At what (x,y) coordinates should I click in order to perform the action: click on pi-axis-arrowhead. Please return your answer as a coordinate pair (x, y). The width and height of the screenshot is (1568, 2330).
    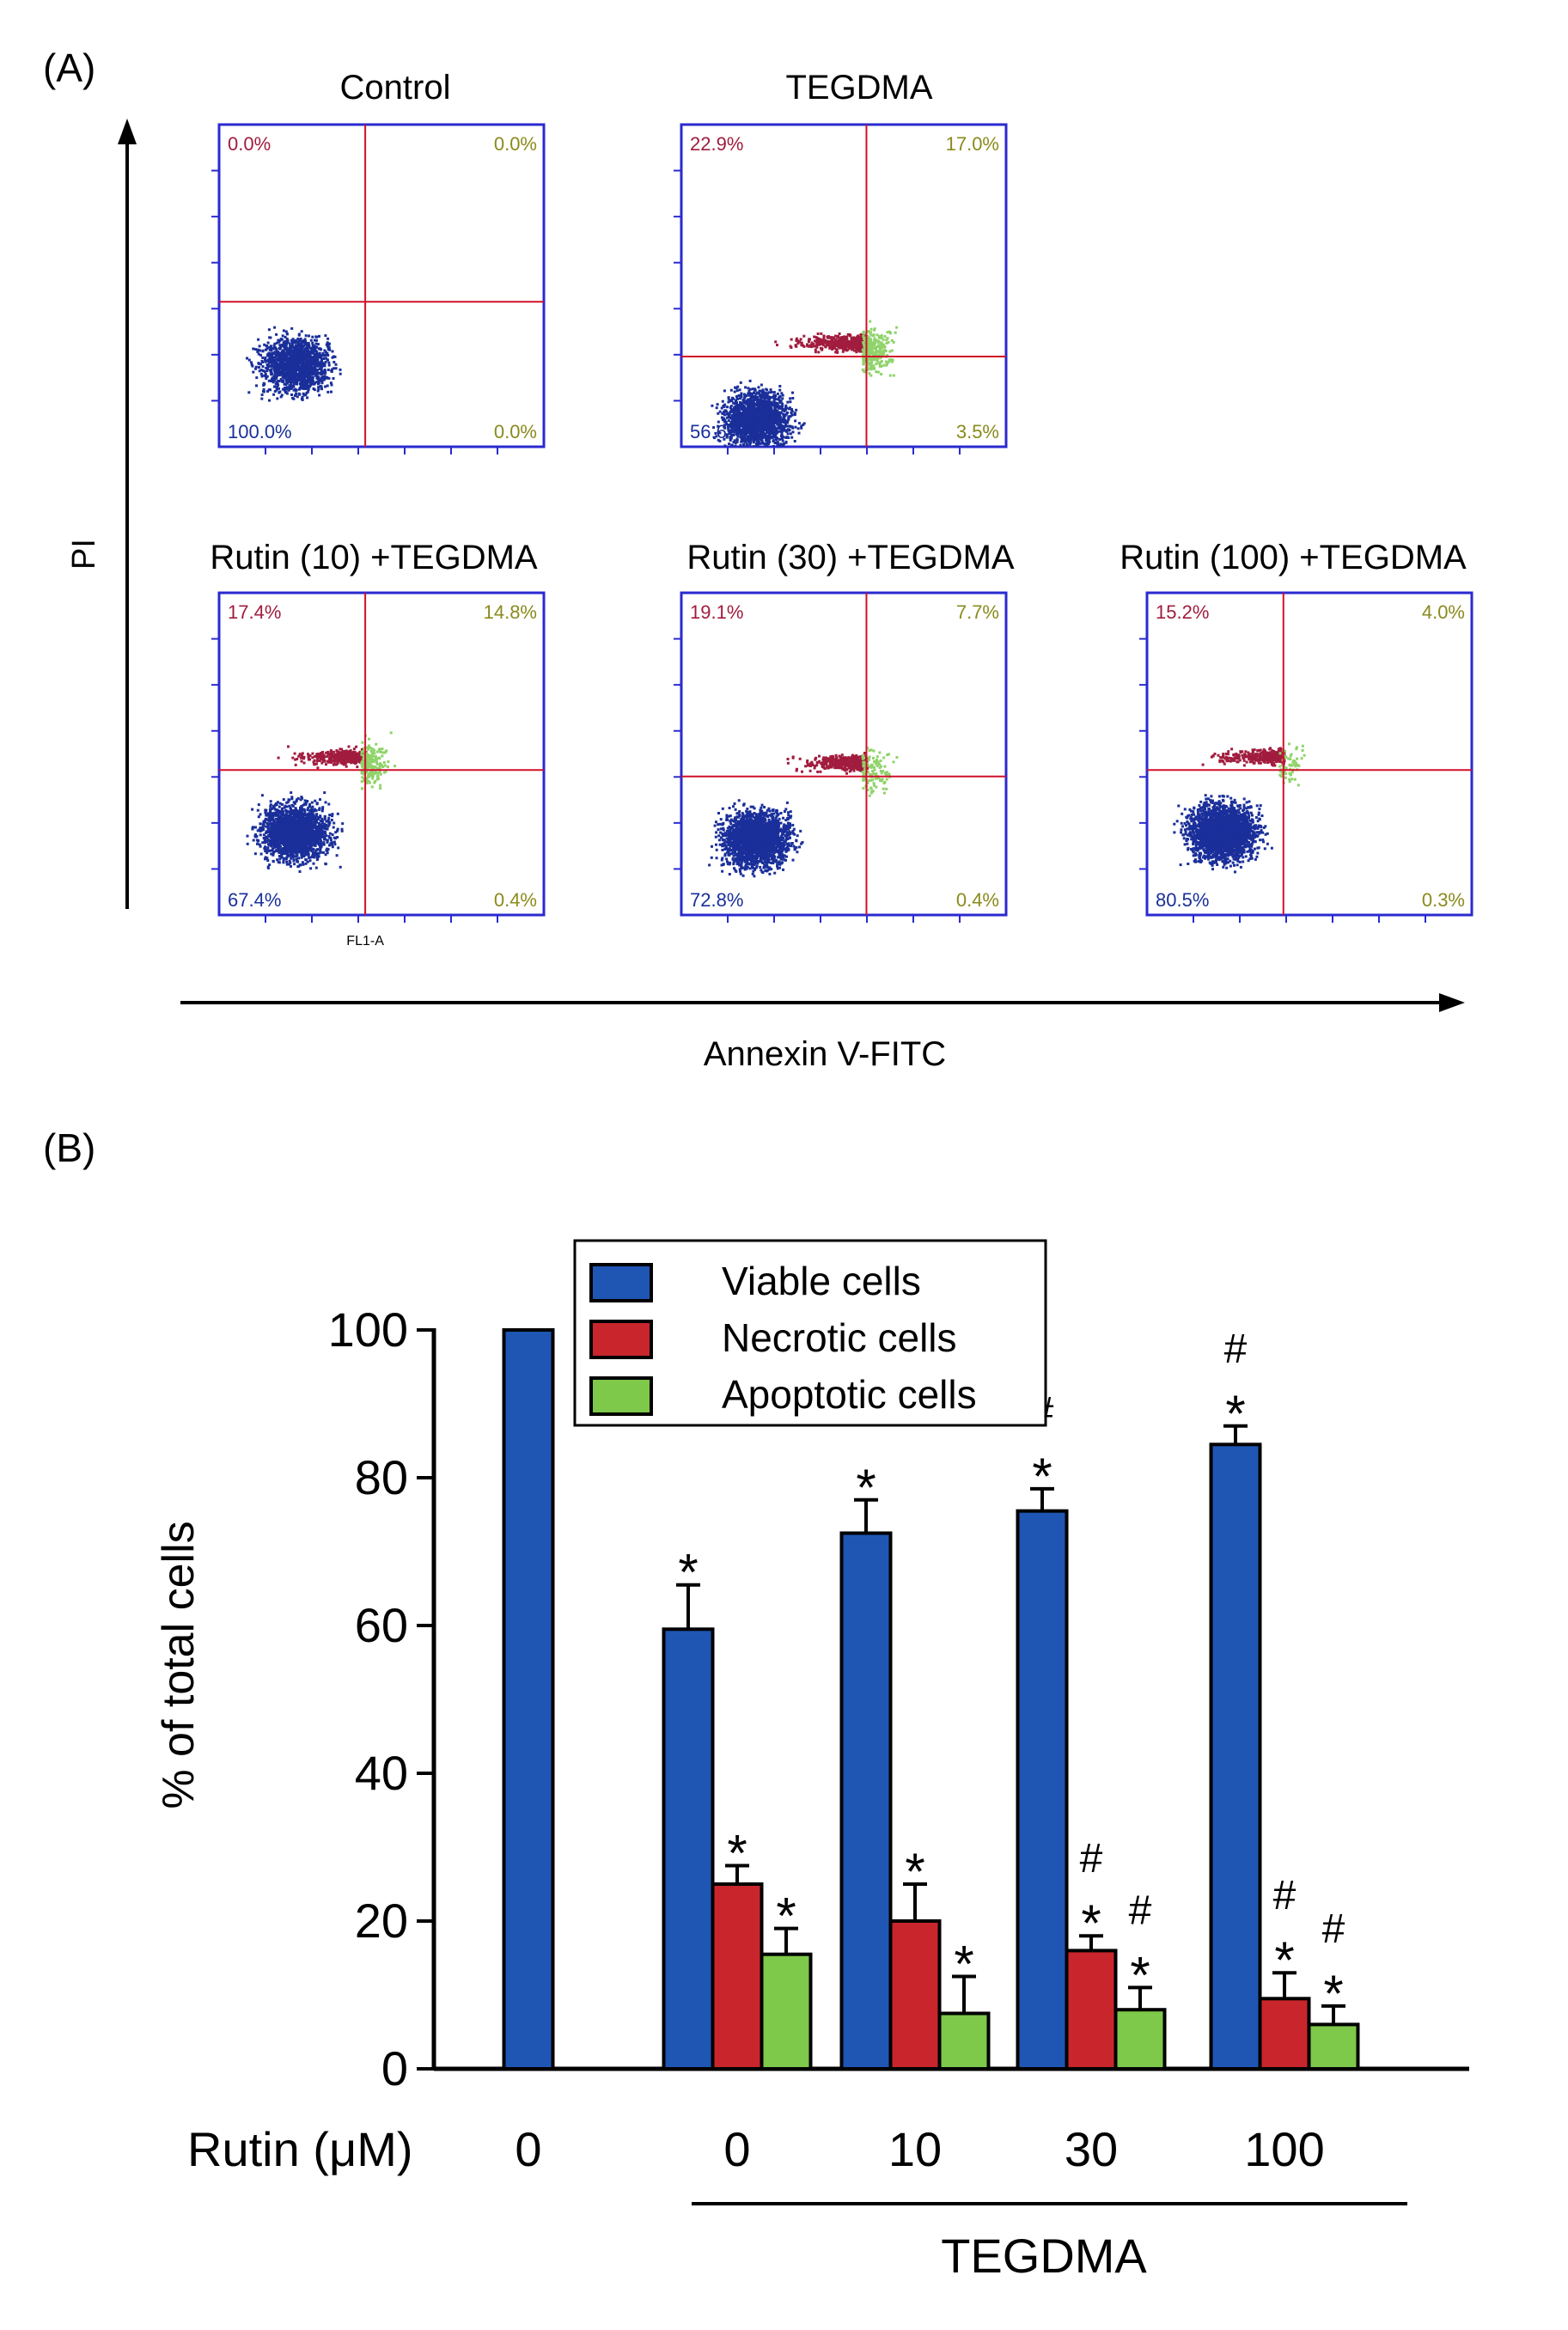
    Looking at the image, I should click on (127, 131).